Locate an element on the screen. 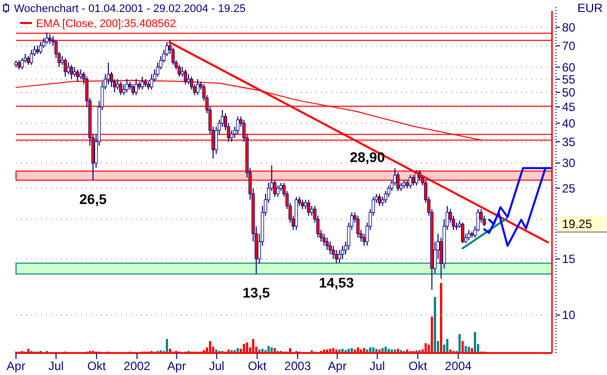  annotation: 26,5 is located at coordinates (93, 199).